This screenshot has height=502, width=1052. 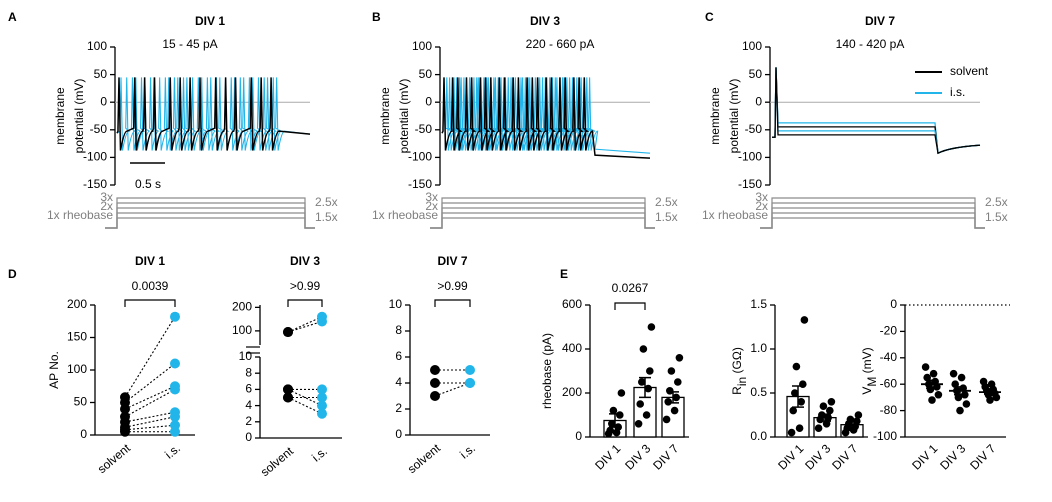 What do you see at coordinates (547, 371) in the screenshot?
I see `y-axis-label: rheobase (pA)` at bounding box center [547, 371].